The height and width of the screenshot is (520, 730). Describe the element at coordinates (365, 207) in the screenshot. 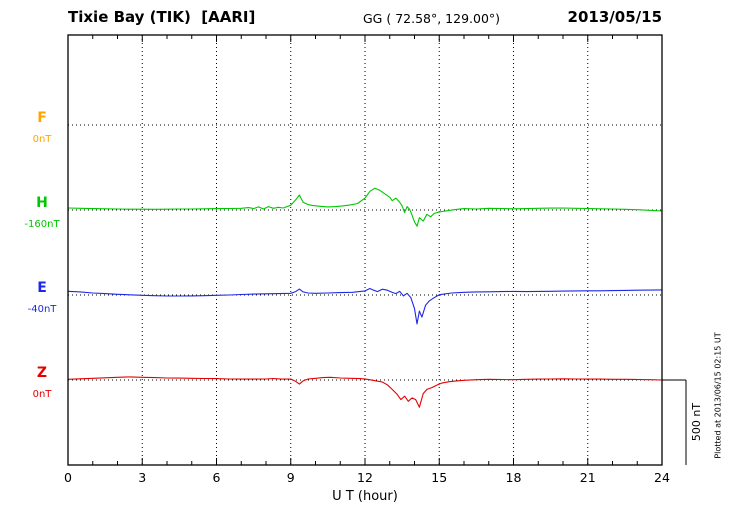

I see `trace-H` at that location.